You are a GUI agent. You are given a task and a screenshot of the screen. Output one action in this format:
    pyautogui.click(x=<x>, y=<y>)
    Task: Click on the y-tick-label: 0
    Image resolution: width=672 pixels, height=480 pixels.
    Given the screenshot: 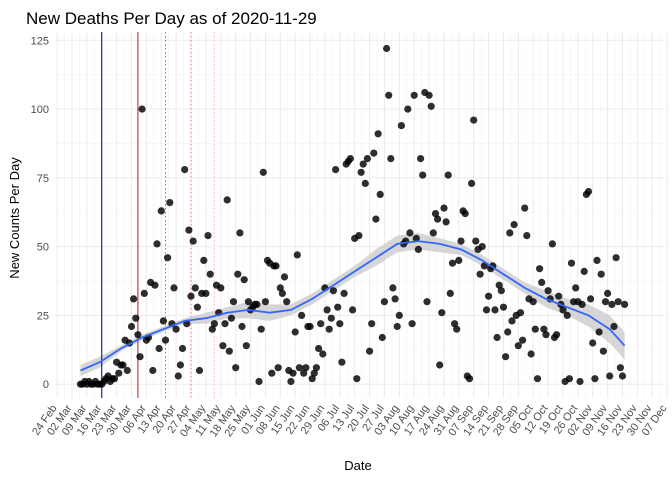 What is the action you would take?
    pyautogui.click(x=46, y=385)
    